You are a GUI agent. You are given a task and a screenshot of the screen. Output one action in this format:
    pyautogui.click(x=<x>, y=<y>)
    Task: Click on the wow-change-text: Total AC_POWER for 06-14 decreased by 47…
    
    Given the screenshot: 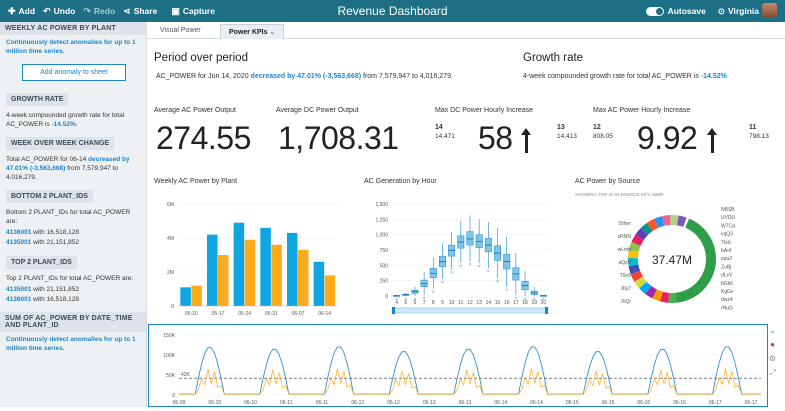 What is the action you would take?
    pyautogui.click(x=68, y=168)
    